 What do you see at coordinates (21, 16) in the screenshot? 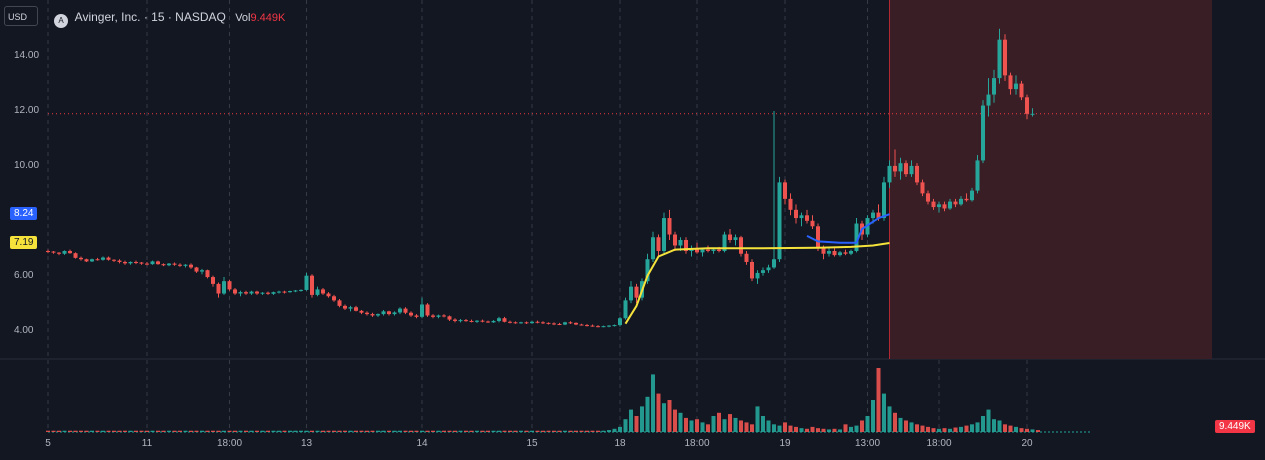
I see `currency-button: USD` at bounding box center [21, 16].